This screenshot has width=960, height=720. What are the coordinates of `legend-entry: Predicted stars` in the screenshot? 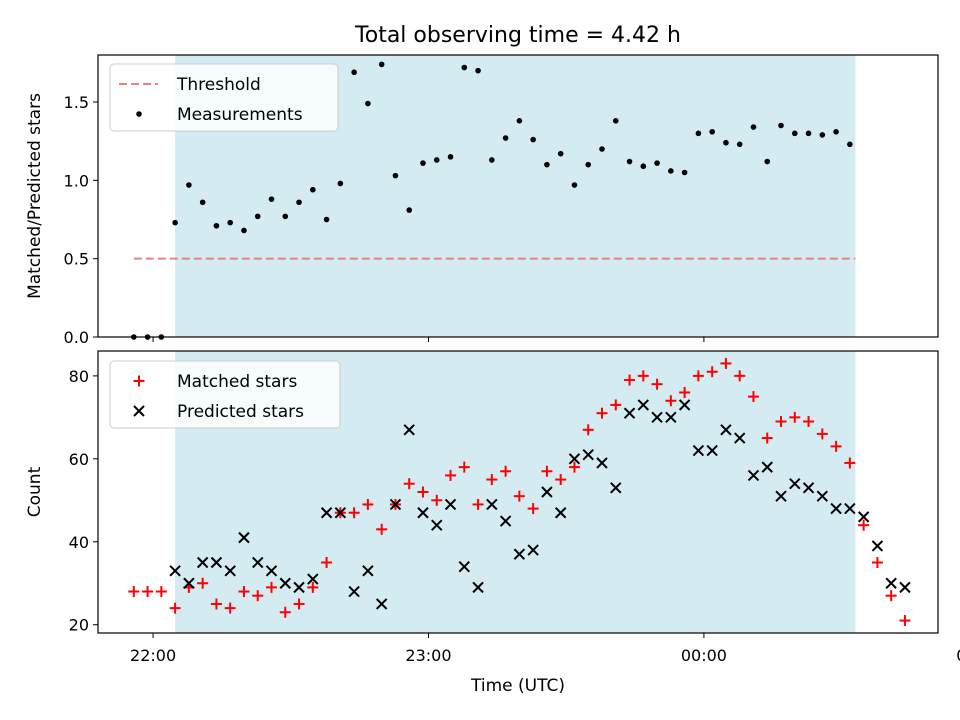 It's located at (218, 412).